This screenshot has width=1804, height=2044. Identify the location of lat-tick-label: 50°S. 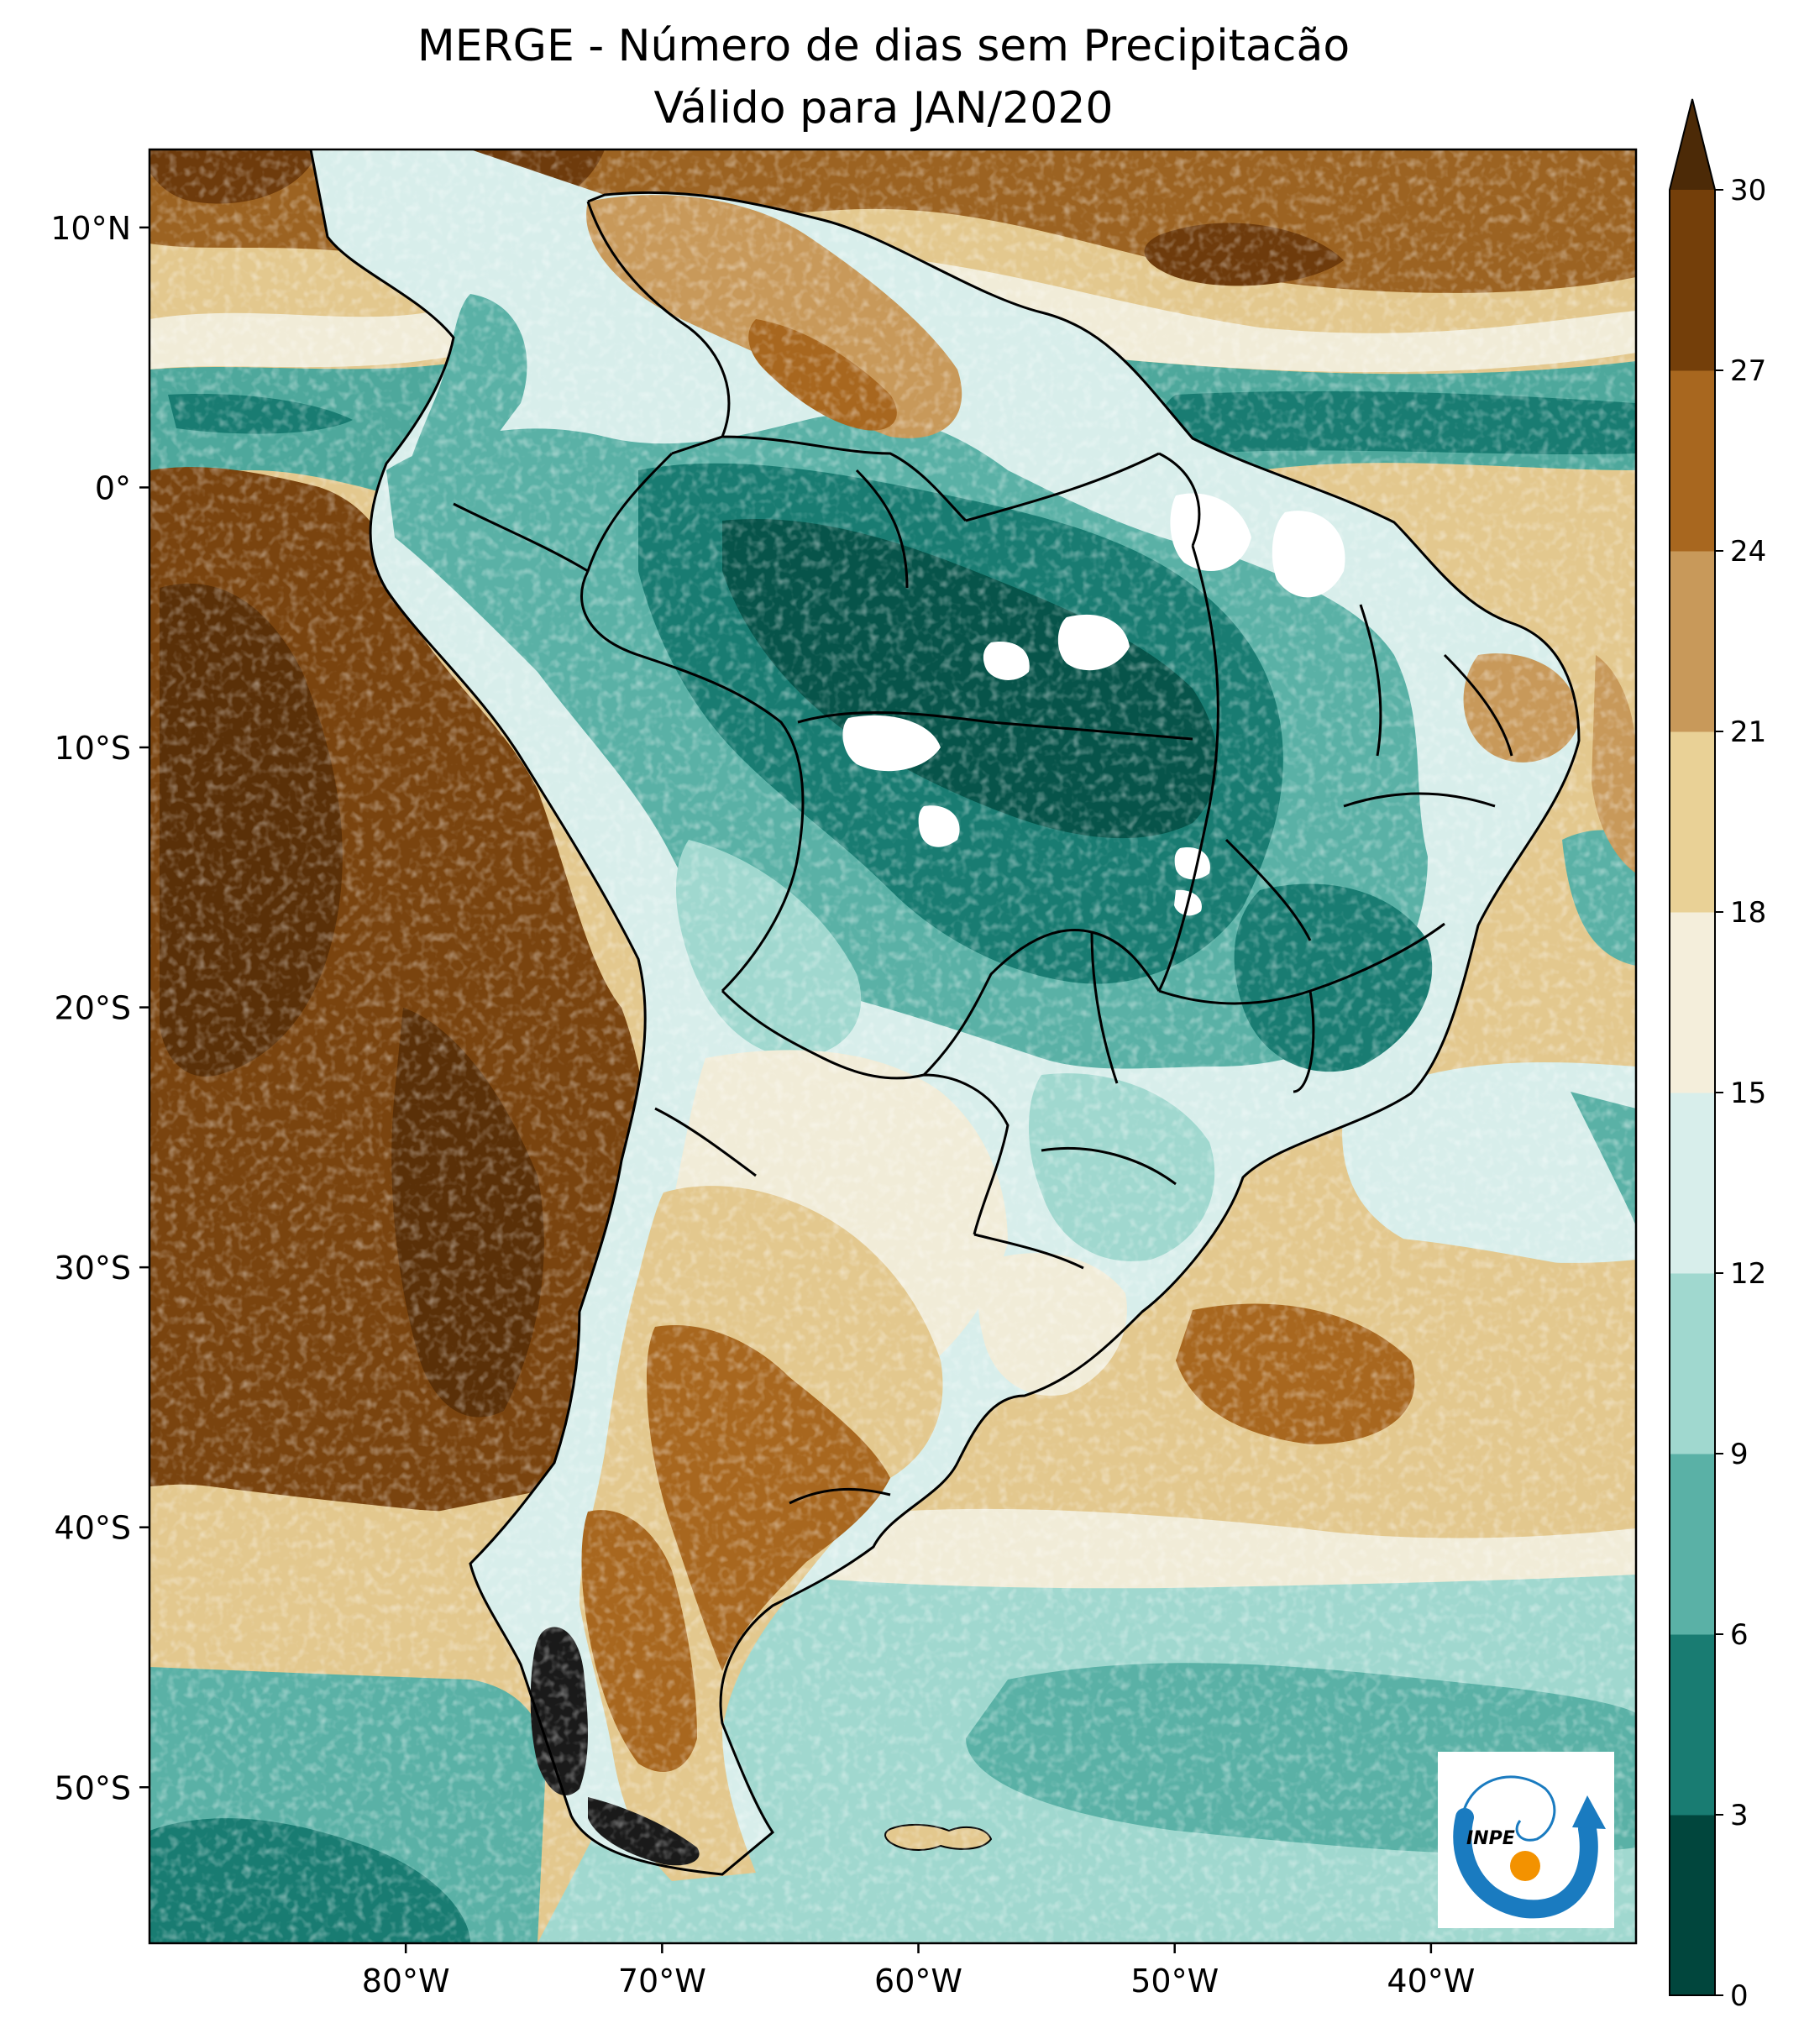
(93, 1788).